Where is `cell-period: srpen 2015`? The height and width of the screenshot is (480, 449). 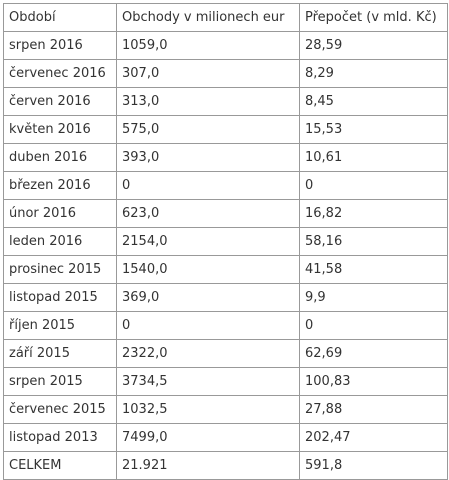 cell-period: srpen 2015 is located at coordinates (60, 381).